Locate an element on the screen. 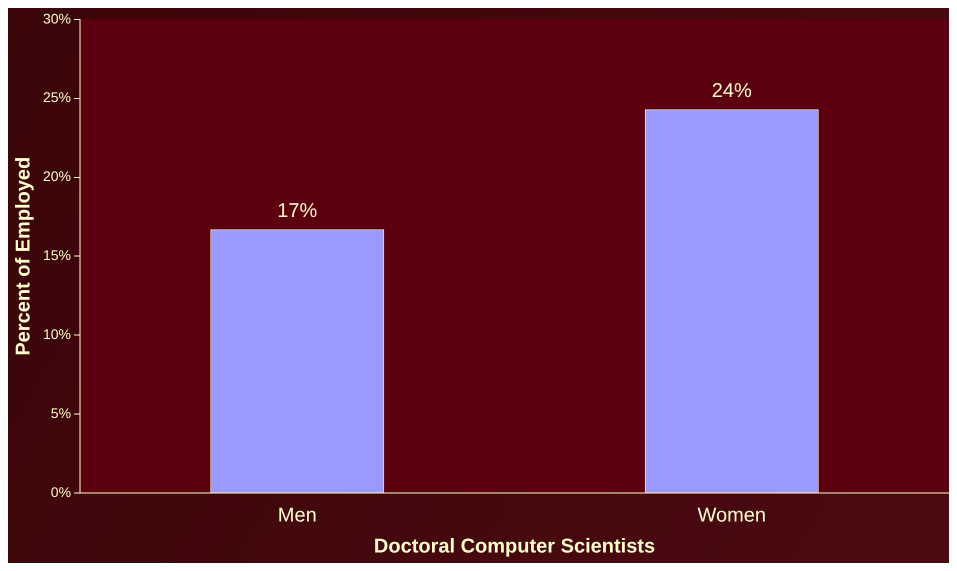 The image size is (957, 571). x-tick-label: Men is located at coordinates (297, 515).